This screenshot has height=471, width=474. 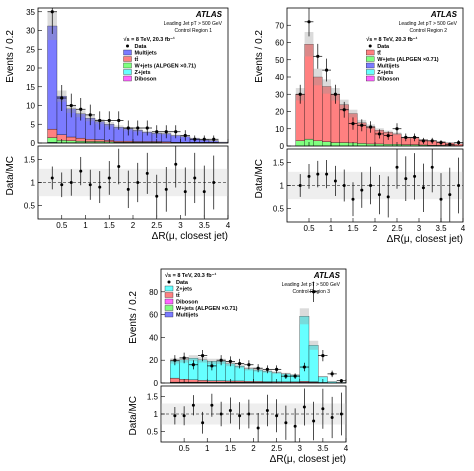 I want to click on lumi-label: √s = 8 TeV, 20.3 fb⁻¹, so click(x=391, y=39).